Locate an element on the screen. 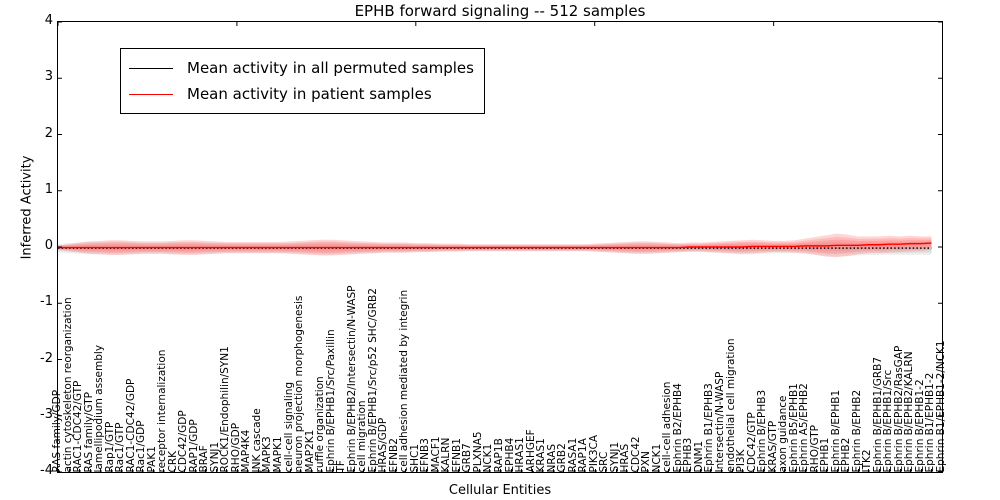 This screenshot has height=500, width=1000. x-tick-label: RAS family/GDP is located at coordinates (57, 430).